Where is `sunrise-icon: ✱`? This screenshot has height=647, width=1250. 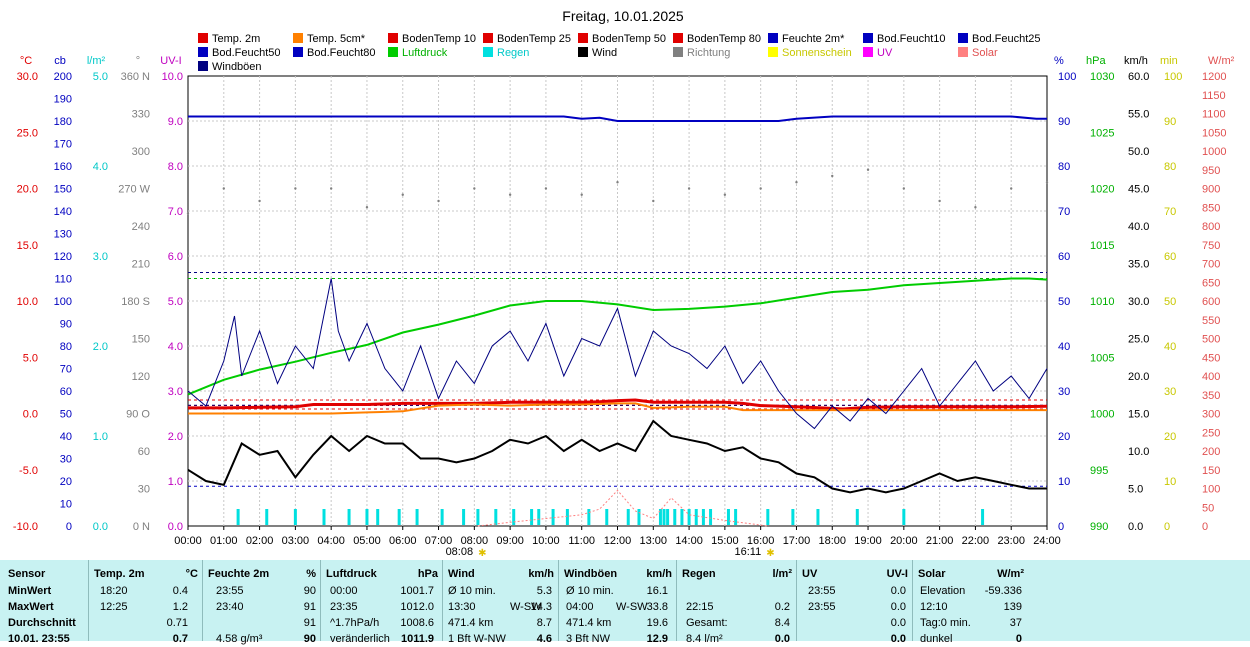 sunrise-icon: ✱ is located at coordinates (482, 553).